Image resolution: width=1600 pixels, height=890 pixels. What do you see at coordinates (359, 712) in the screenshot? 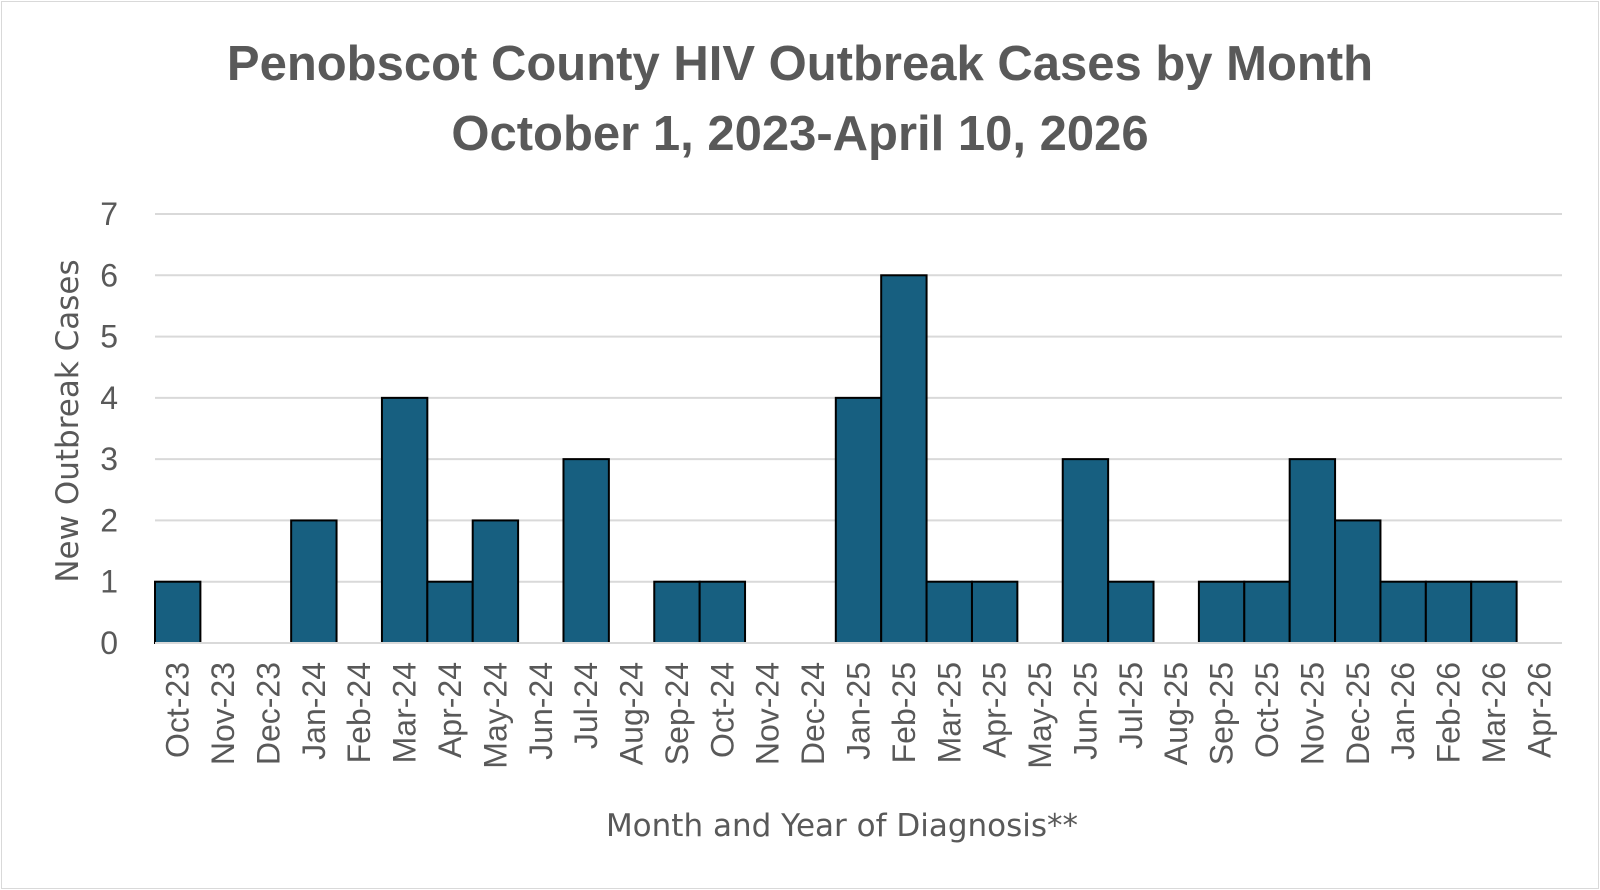
I see `x-tick-label: Feb-24` at bounding box center [359, 712].